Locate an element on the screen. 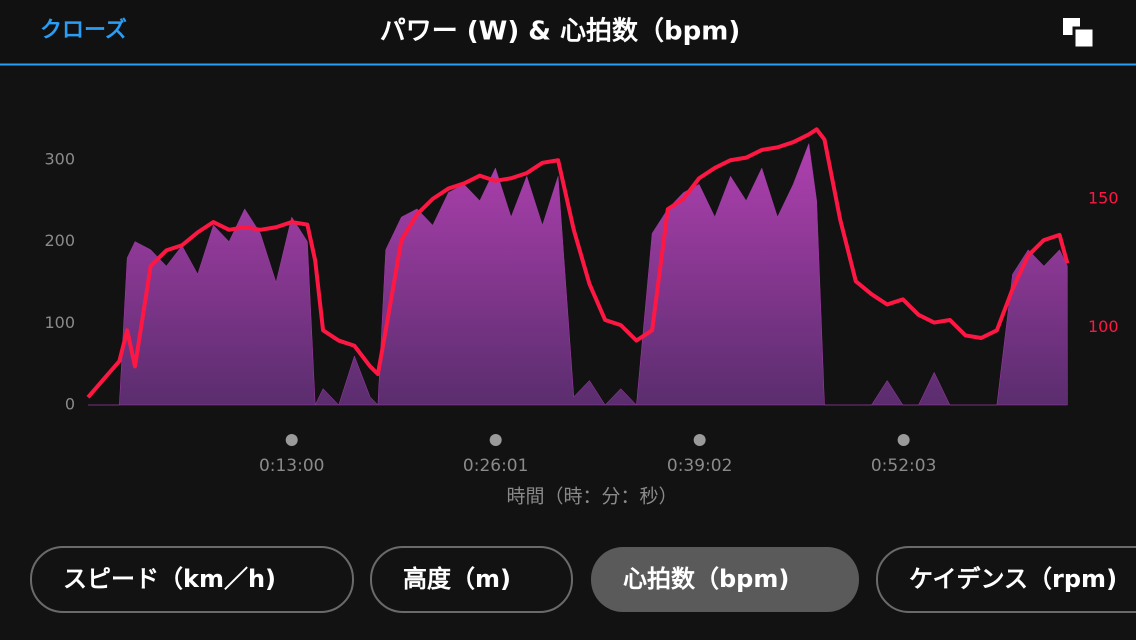 This screenshot has width=1136, height=640. y2-tick-label: 100 is located at coordinates (1103, 326).